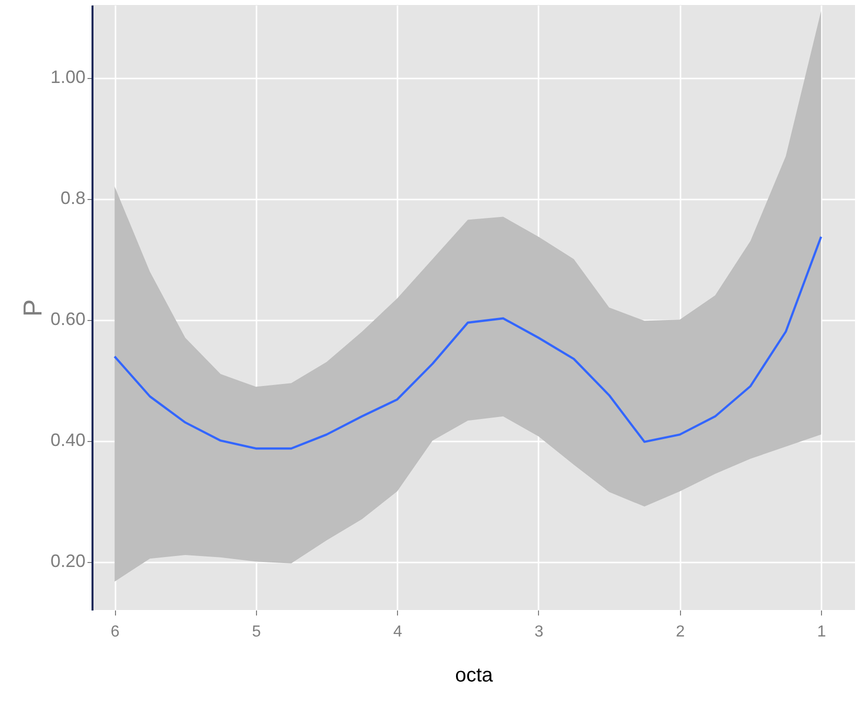 The image size is (866, 708). Describe the element at coordinates (68, 561) in the screenshot. I see `y-tick-label: 0.20` at that location.